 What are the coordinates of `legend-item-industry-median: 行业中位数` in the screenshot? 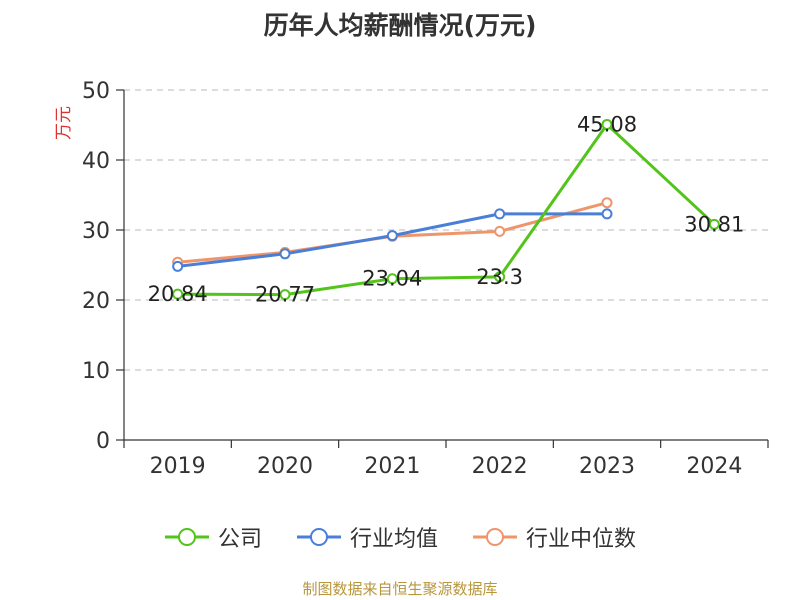 It's located at (554, 537).